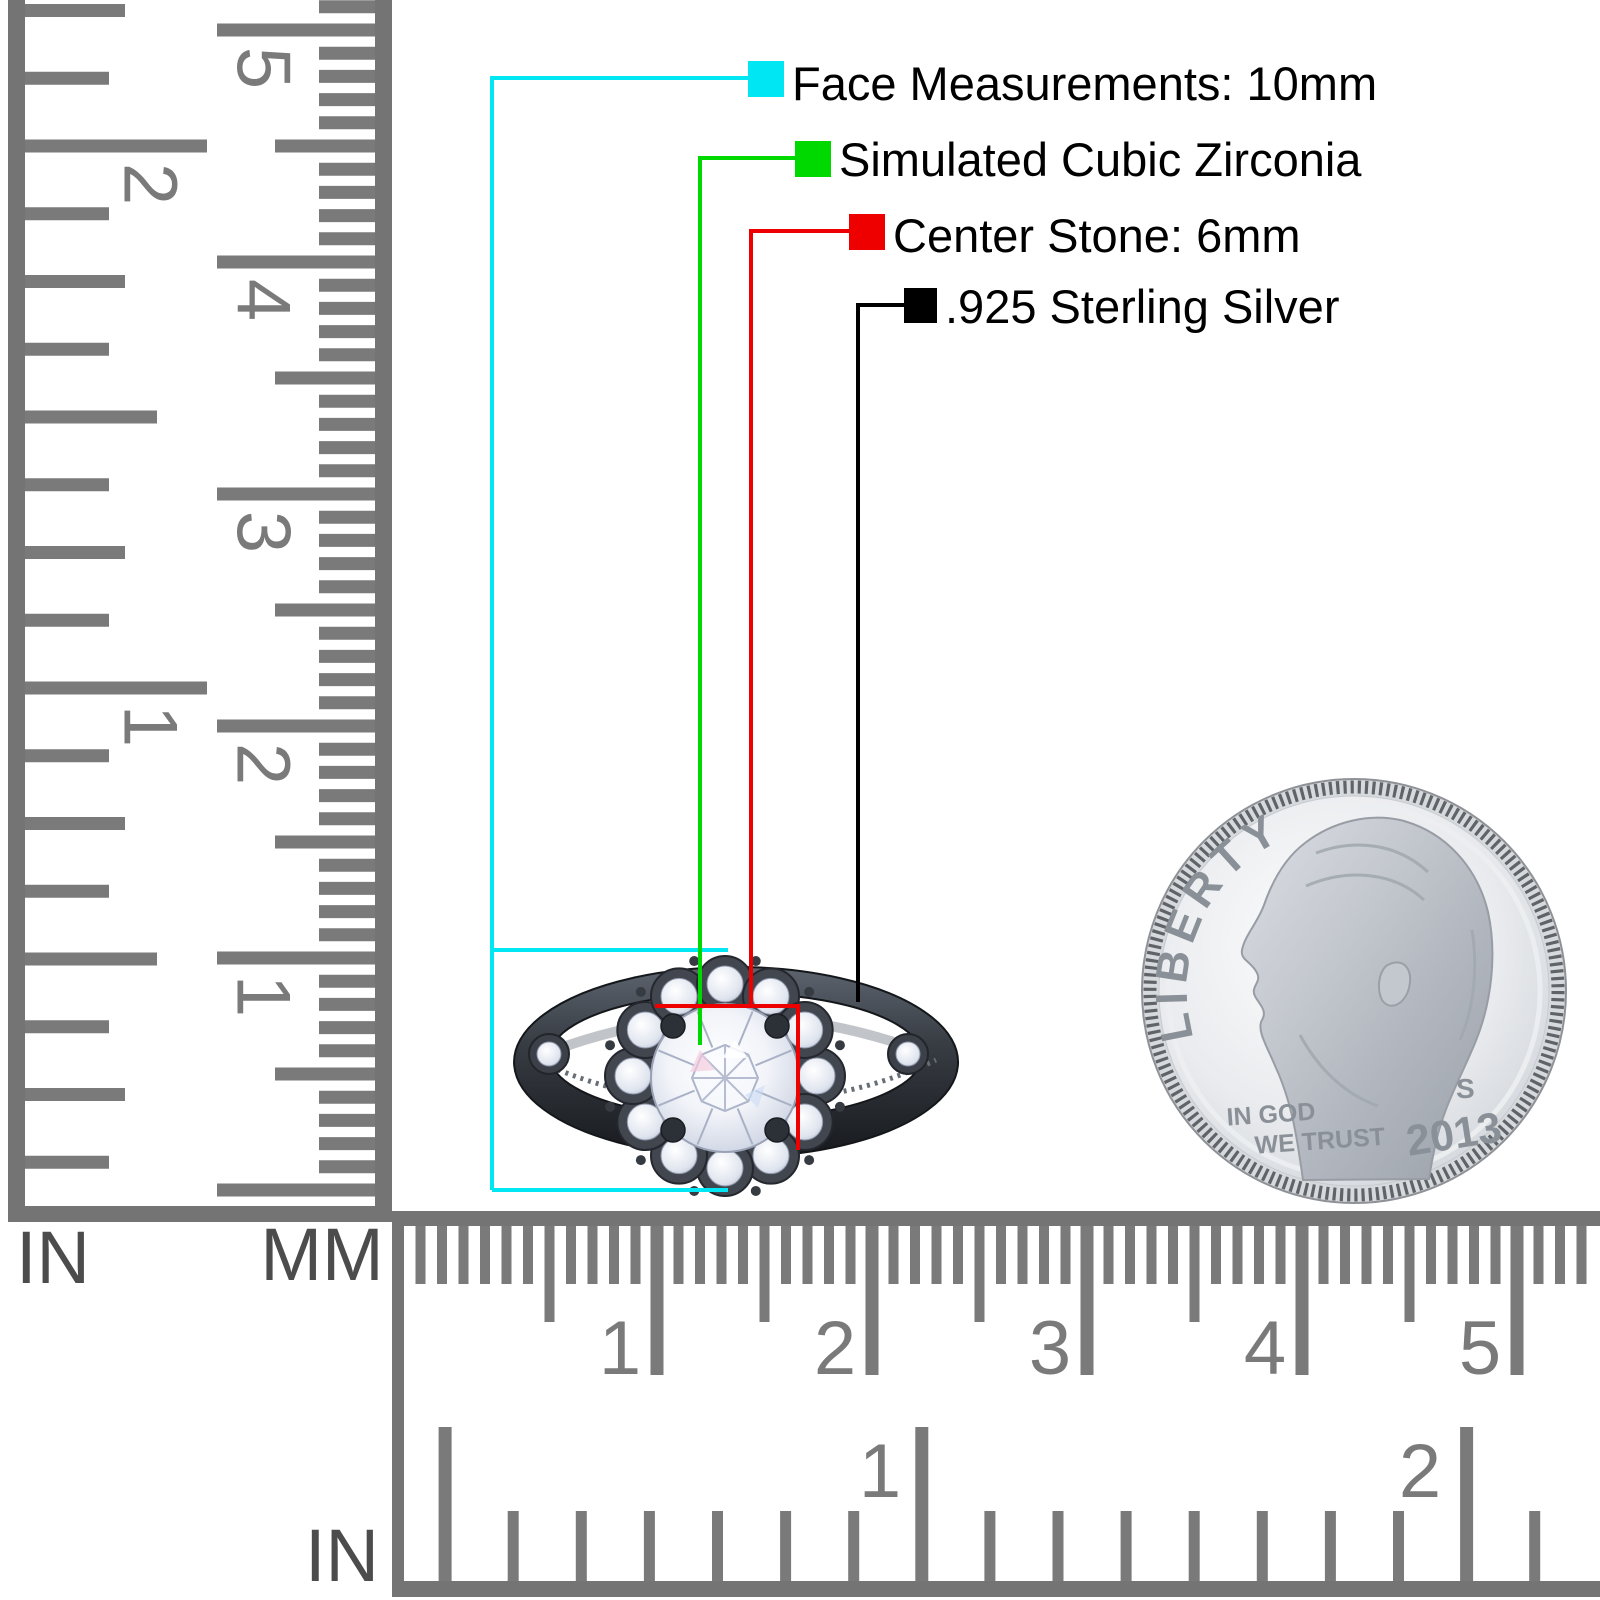  Describe the element at coordinates (296, 598) in the screenshot. I see `vertical-ruler-mm-ticks` at that location.